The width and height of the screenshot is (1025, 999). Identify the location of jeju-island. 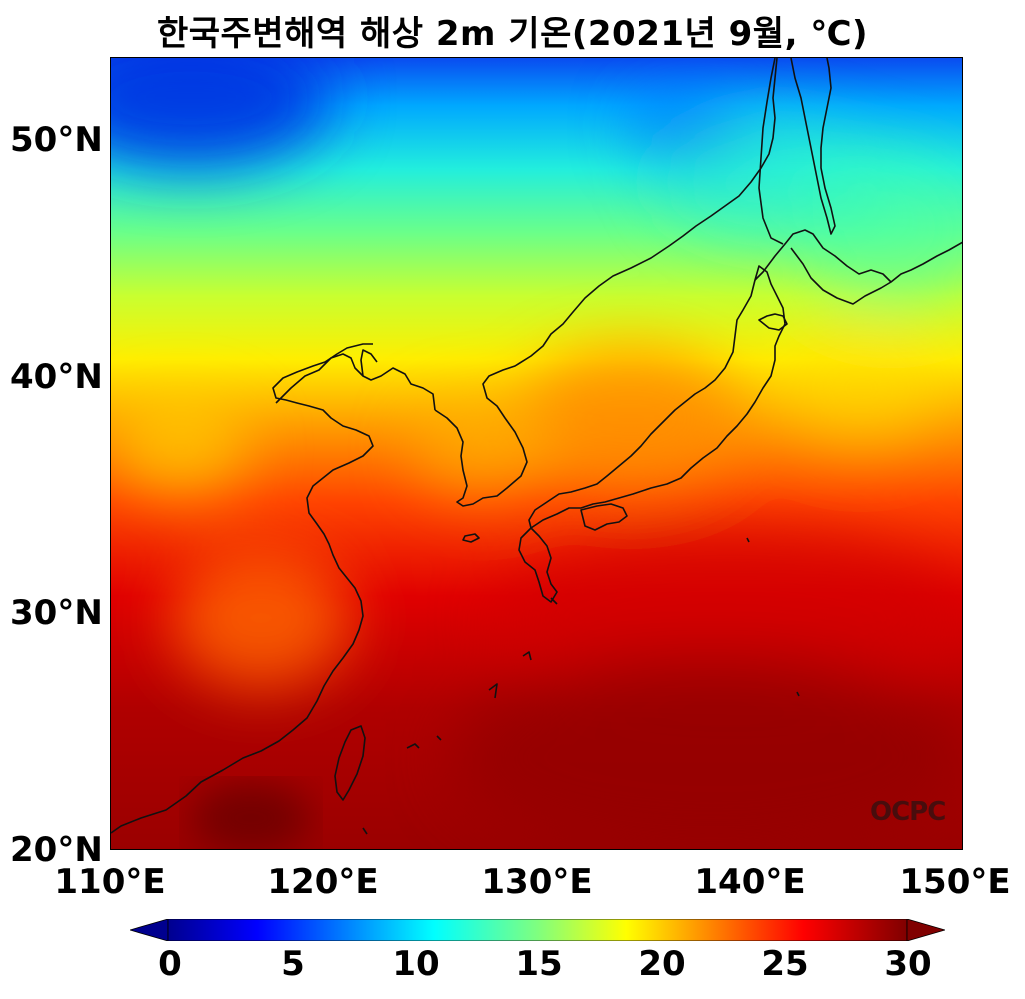
(471, 538).